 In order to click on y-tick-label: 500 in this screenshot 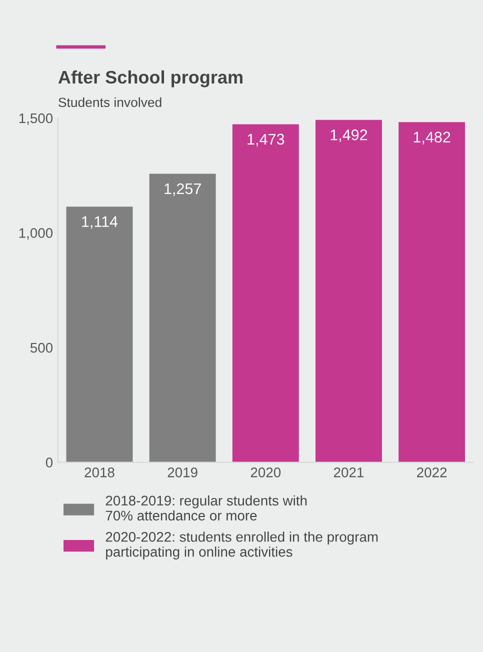, I will do `click(41, 347)`.